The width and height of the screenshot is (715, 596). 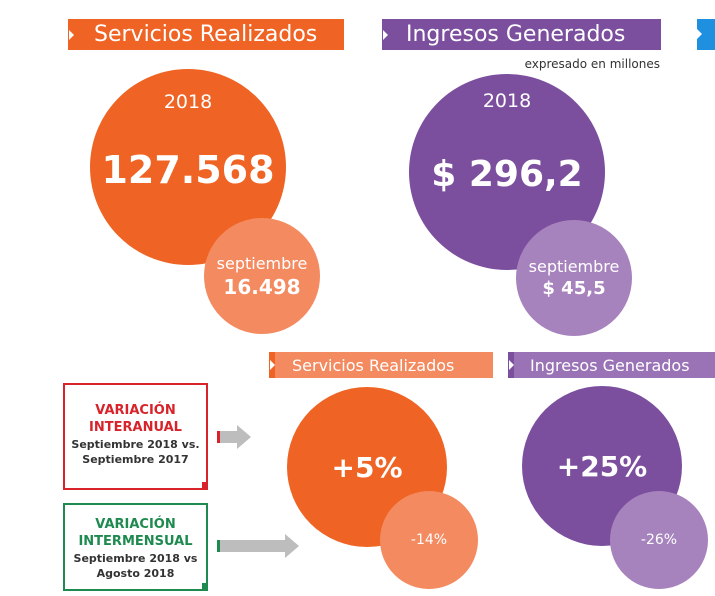 I want to click on ingresos-year: 2018, so click(x=507, y=101).